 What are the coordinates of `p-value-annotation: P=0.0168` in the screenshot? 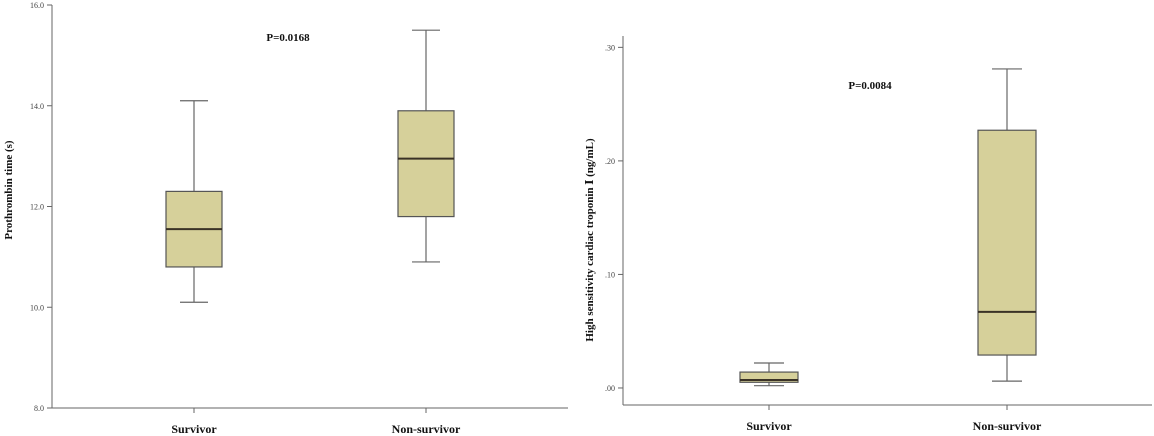 It's located at (288, 38).